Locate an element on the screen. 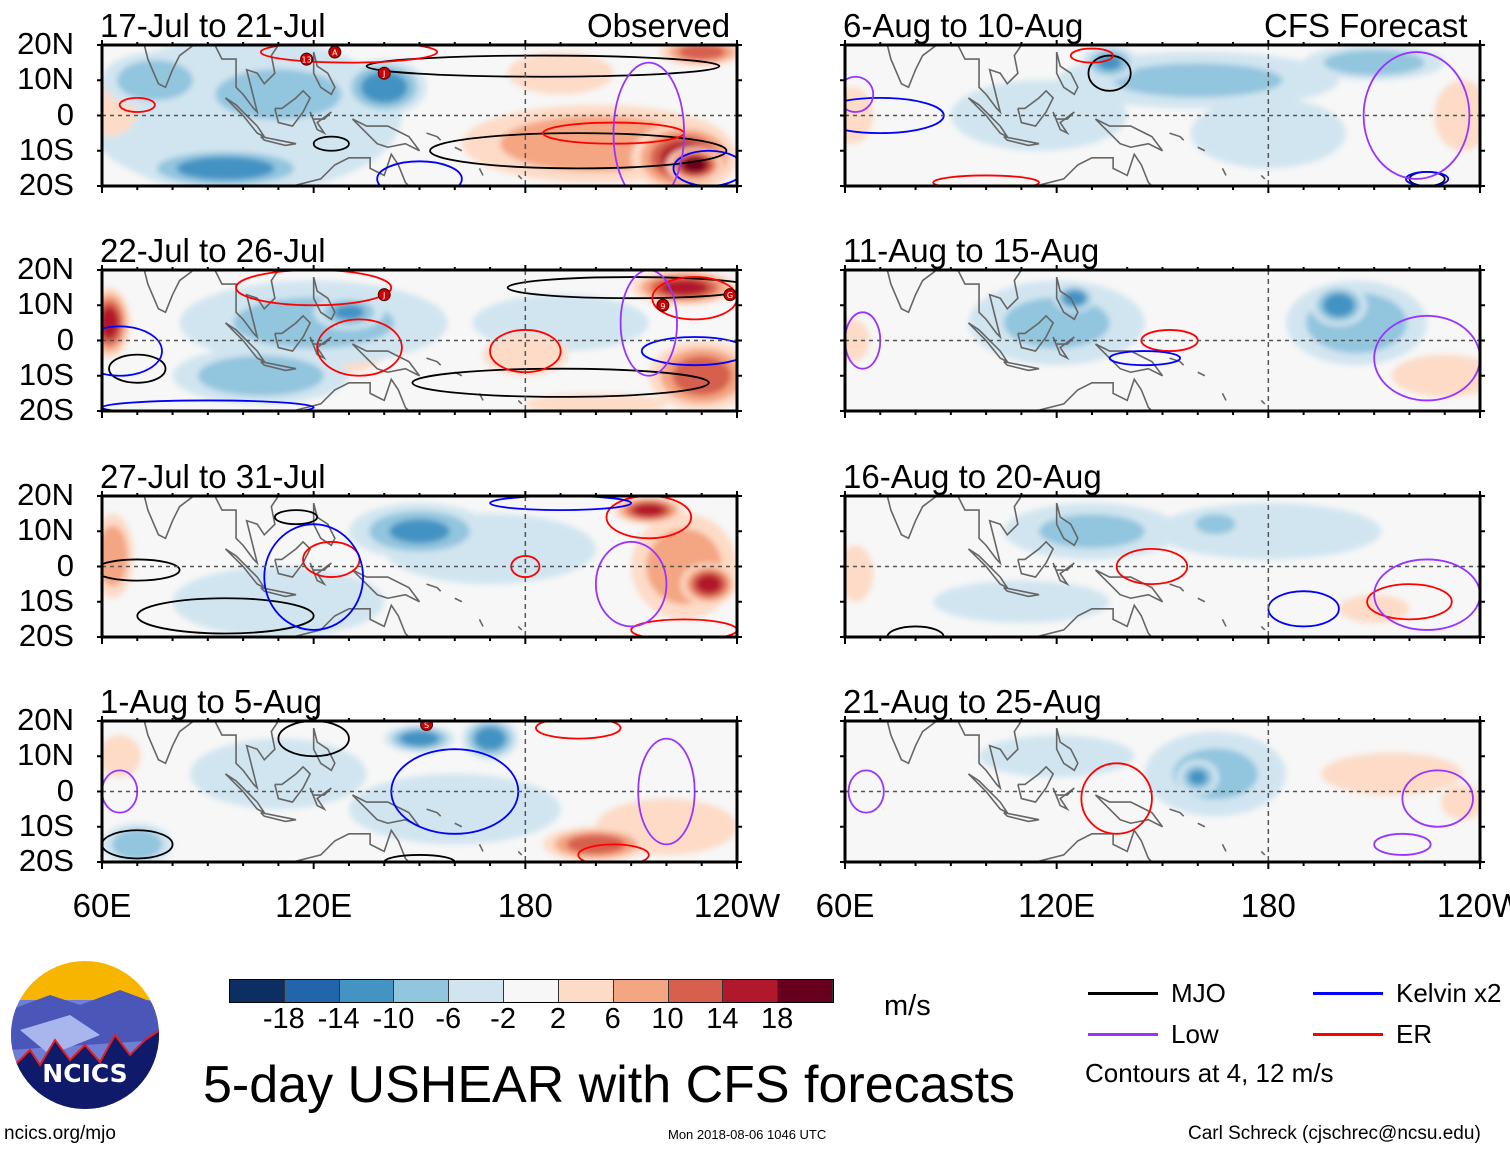 This screenshot has width=1510, height=1149. colorbar-label: 18 is located at coordinates (777, 1019).